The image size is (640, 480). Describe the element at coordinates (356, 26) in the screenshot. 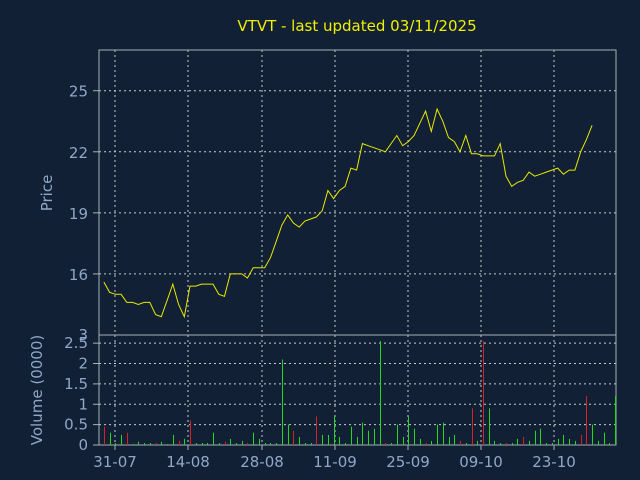

I see `chart-title: VTVT - last updated 03/11/2025` at that location.